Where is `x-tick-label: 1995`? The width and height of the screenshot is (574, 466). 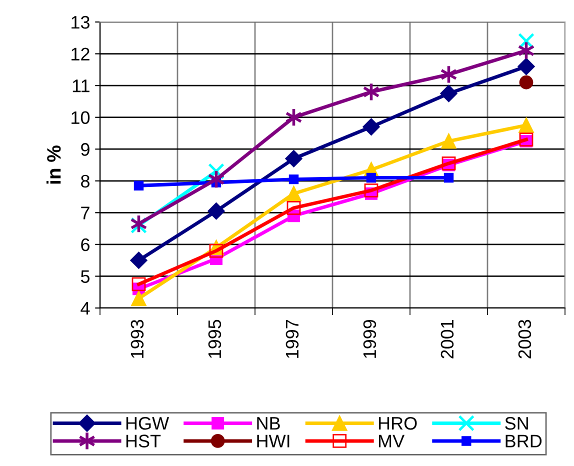 x-tick-label: 1995 is located at coordinates (215, 339).